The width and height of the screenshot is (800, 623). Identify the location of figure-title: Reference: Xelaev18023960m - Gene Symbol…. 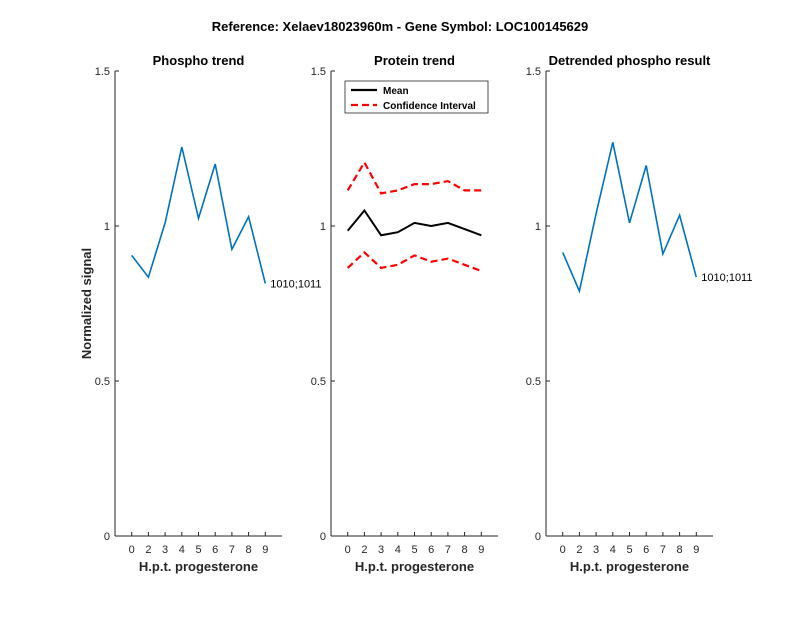
(400, 26).